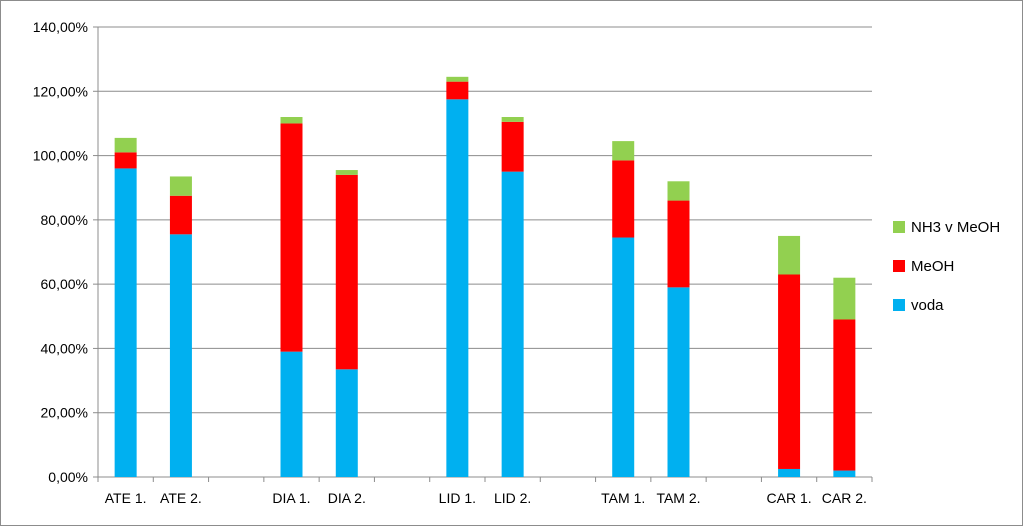 This screenshot has height=526, width=1023. Describe the element at coordinates (457, 498) in the screenshot. I see `x-tick-label: LID 1.` at that location.